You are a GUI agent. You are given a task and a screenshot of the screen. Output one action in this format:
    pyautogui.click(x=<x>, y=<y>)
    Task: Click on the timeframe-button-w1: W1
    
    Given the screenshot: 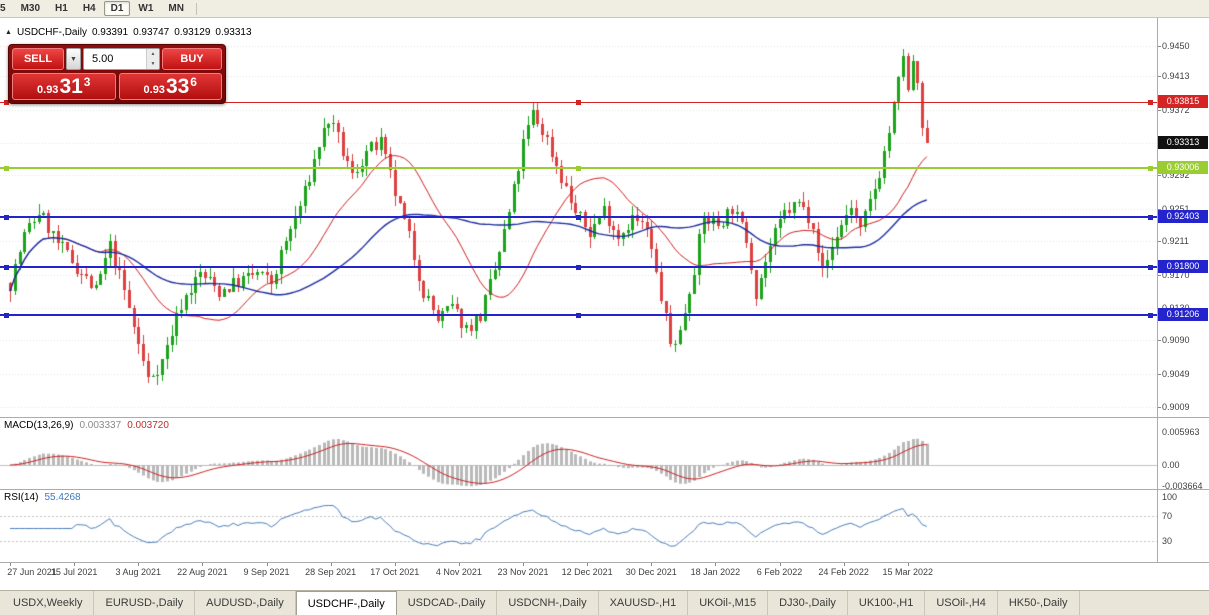 What is the action you would take?
    pyautogui.click(x=146, y=8)
    